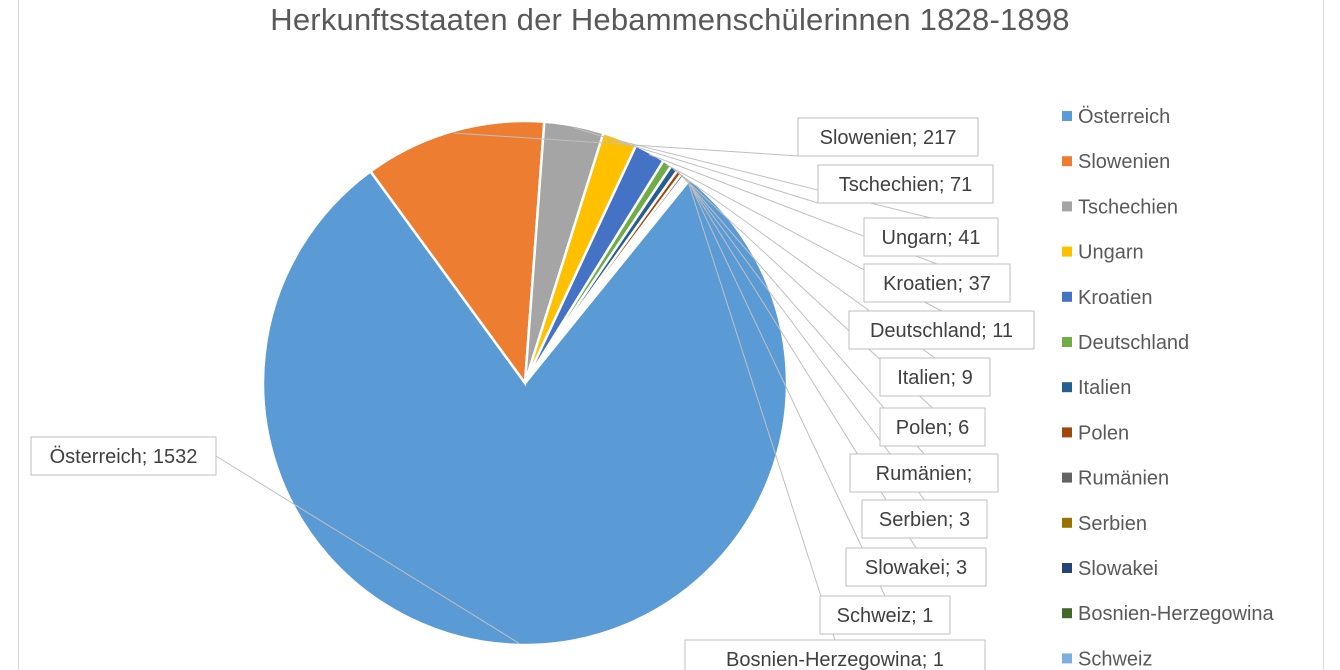 Image resolution: width=1340 pixels, height=670 pixels. I want to click on legend-item-slowakei: Slowakei, so click(1110, 569).